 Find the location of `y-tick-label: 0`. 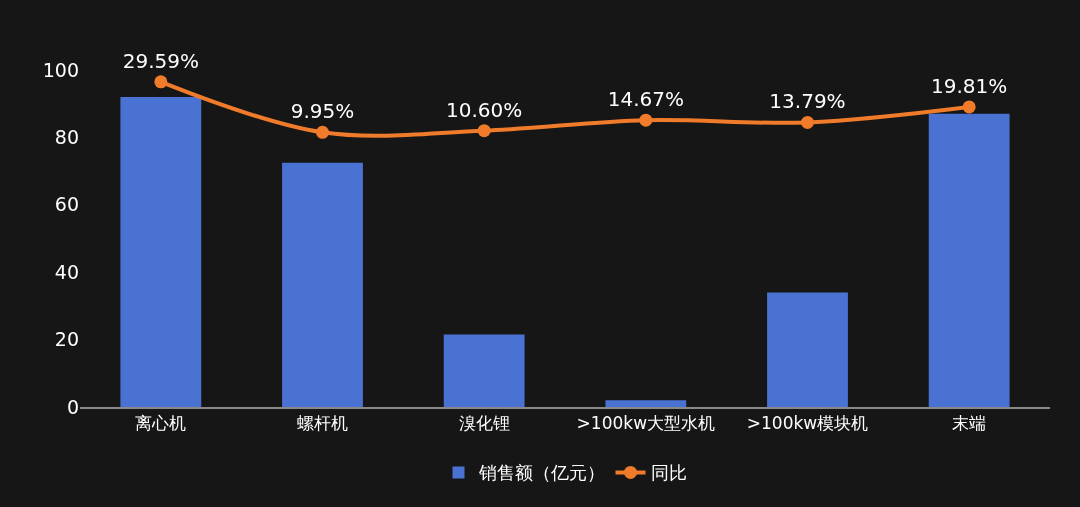

y-tick-label: 0 is located at coordinates (72, 406).